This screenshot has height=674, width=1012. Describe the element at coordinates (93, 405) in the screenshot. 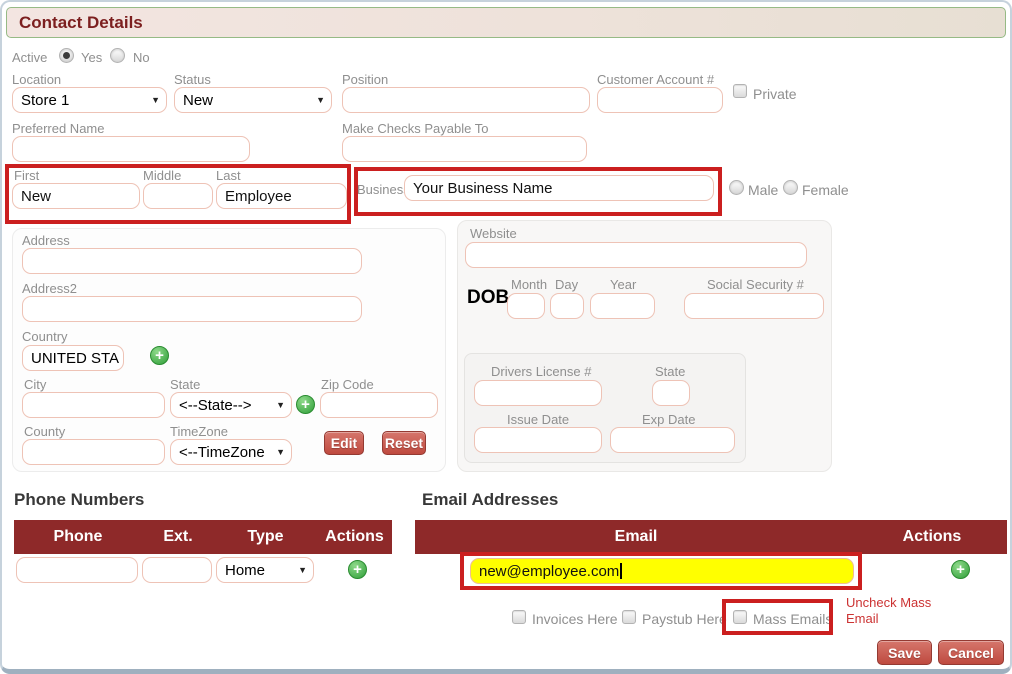

I see `city-input` at that location.